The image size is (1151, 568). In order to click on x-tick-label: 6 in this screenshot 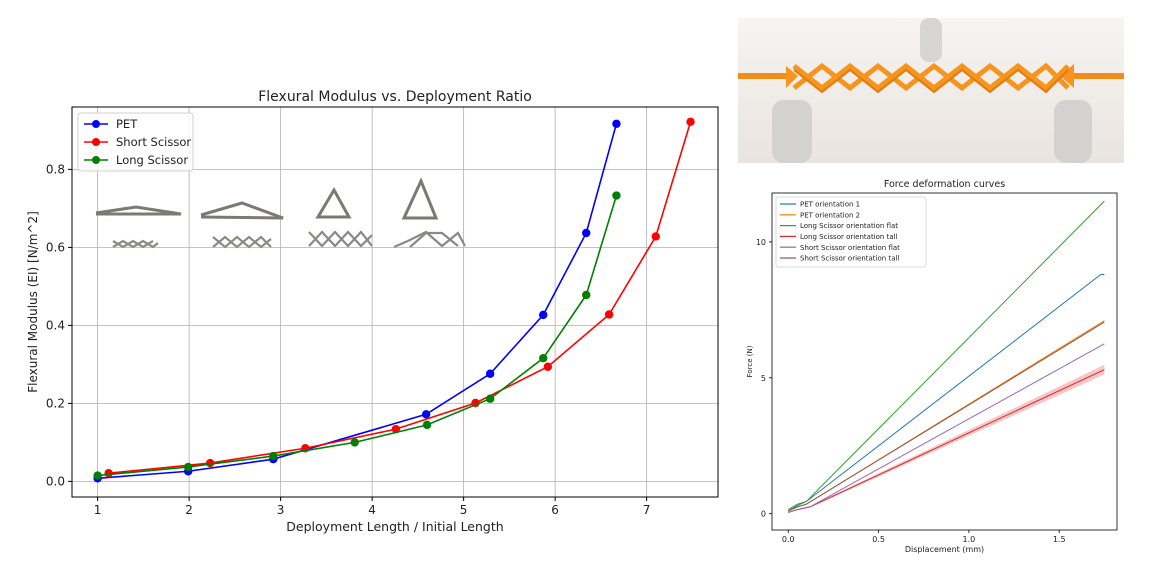, I will do `click(555, 510)`.